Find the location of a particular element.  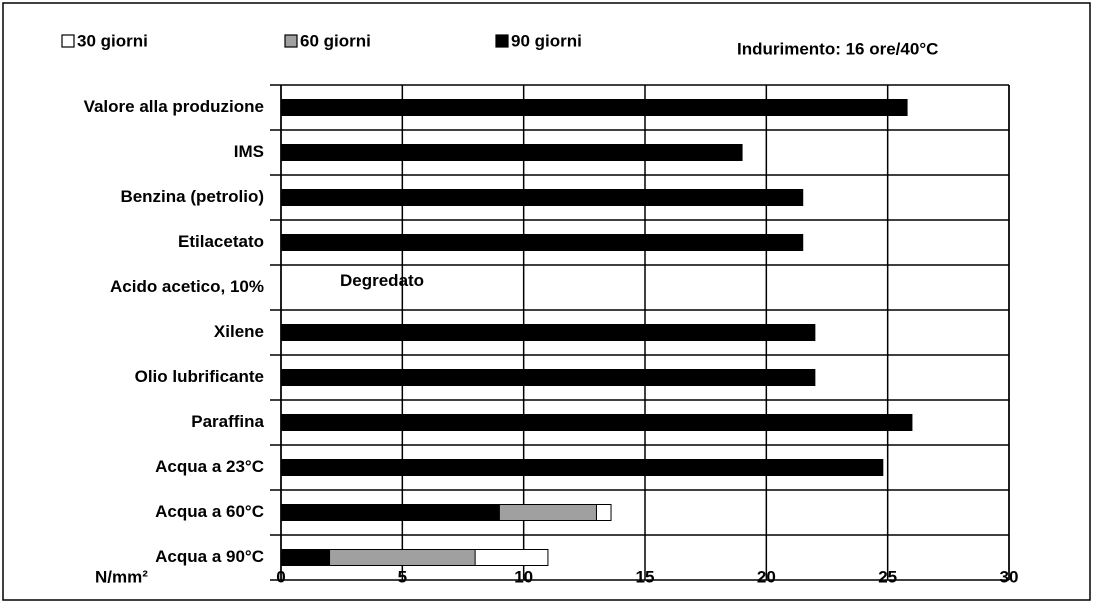

y-tick-label: Acqua a 60°C is located at coordinates (209, 511).